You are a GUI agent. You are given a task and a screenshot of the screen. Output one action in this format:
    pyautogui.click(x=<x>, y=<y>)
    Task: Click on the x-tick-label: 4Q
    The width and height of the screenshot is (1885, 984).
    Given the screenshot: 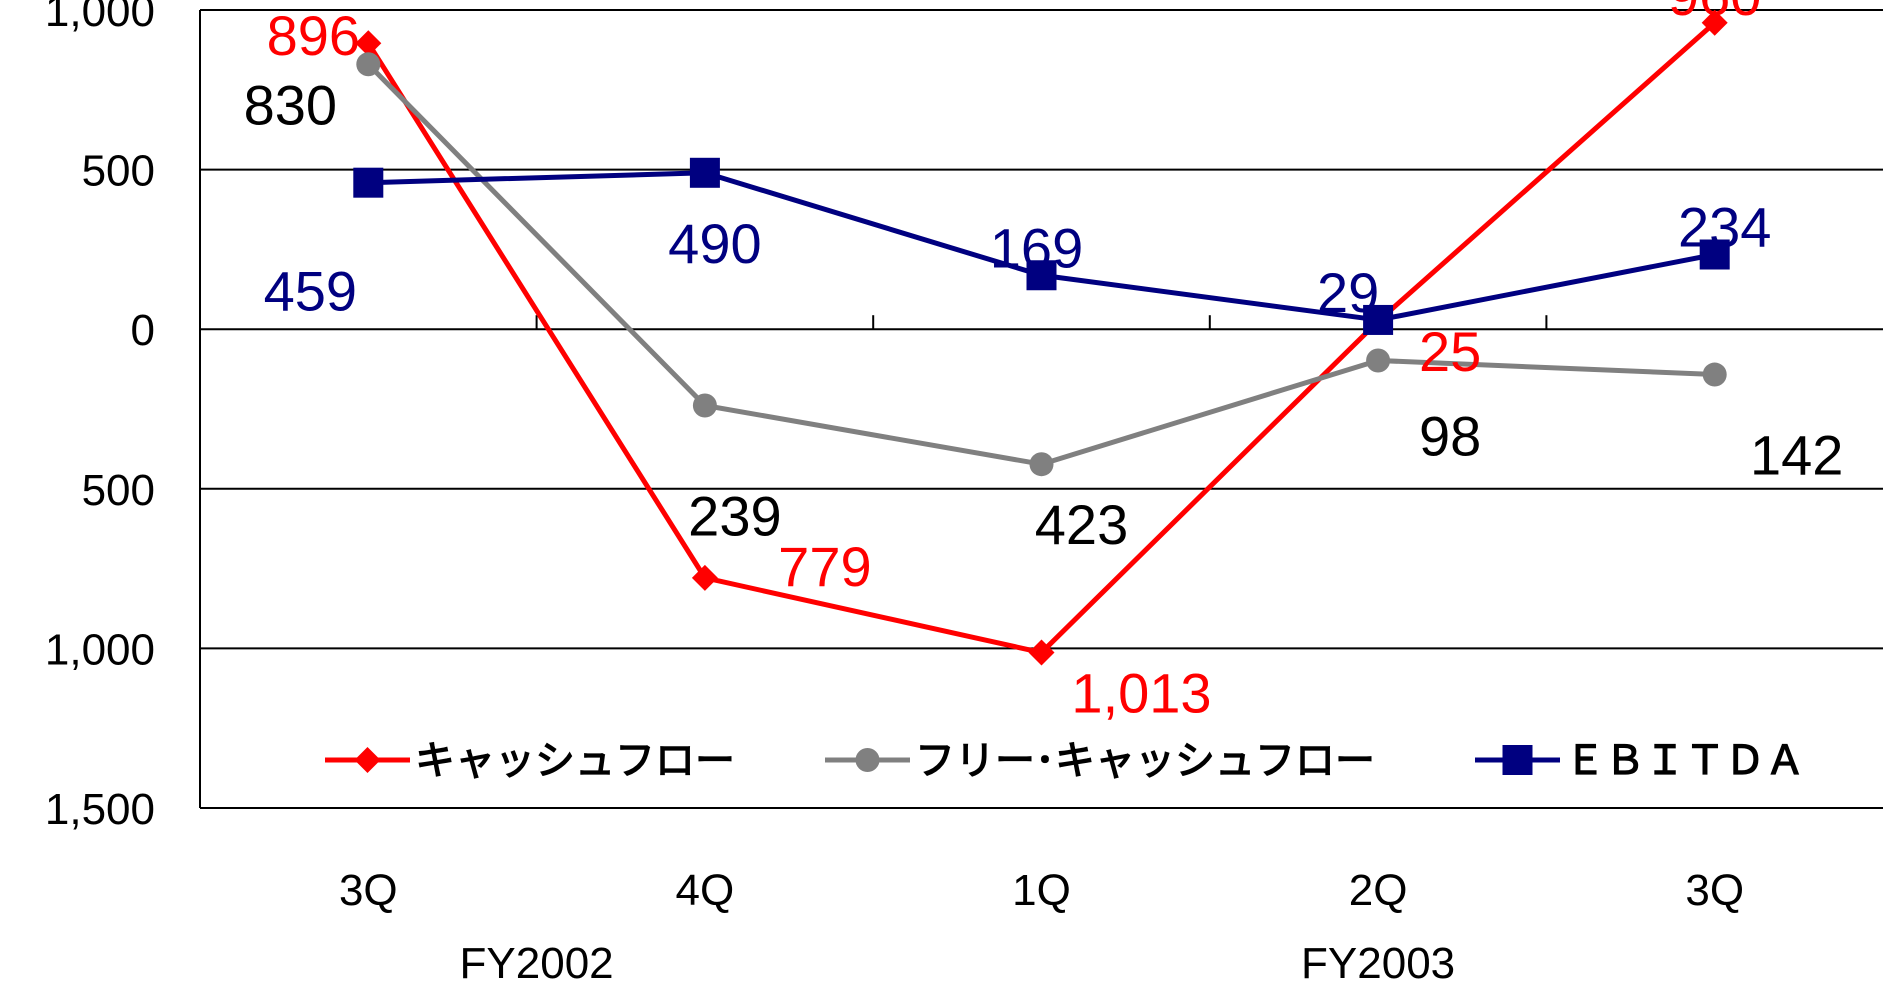 What is the action you would take?
    pyautogui.click(x=705, y=890)
    